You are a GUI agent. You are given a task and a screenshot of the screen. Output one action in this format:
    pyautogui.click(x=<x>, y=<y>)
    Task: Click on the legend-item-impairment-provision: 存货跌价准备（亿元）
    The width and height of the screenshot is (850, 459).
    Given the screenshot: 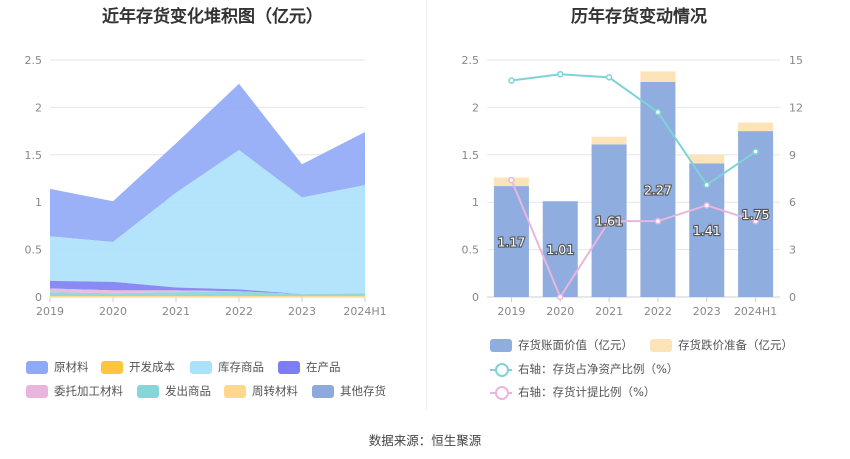 What is the action you would take?
    pyautogui.click(x=721, y=345)
    